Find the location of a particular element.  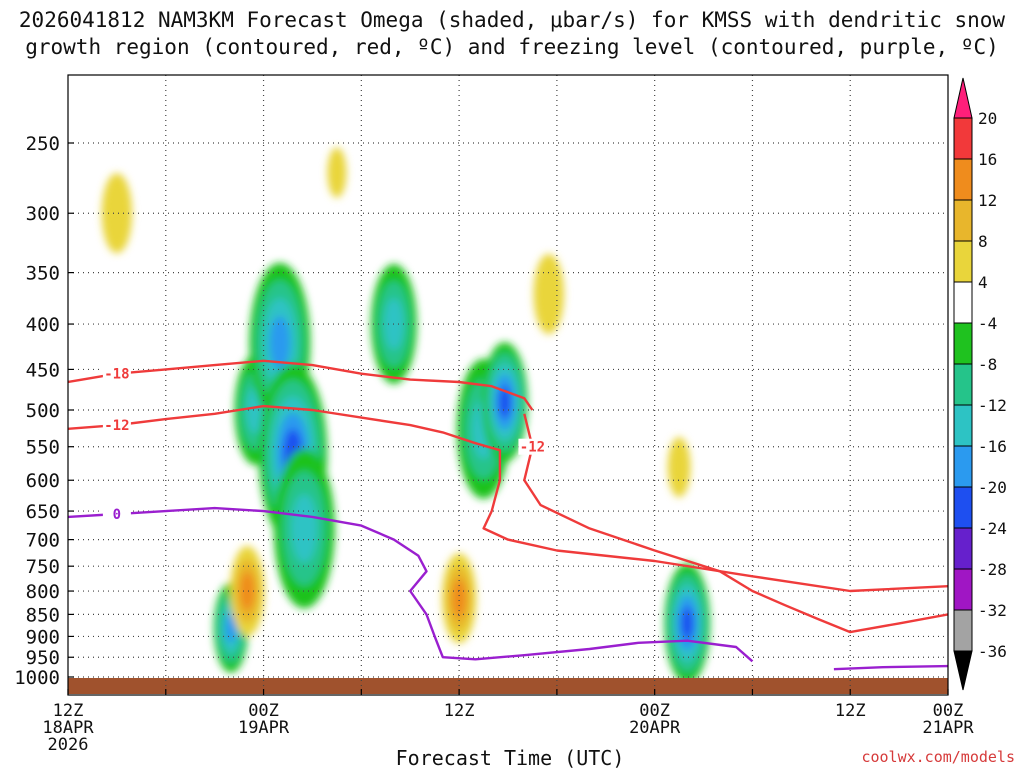

colorbar: 20 16 12 8 4 -4 -8 -12 -16 -20 -24 -28 -32 -36 is located at coordinates (980, 384).